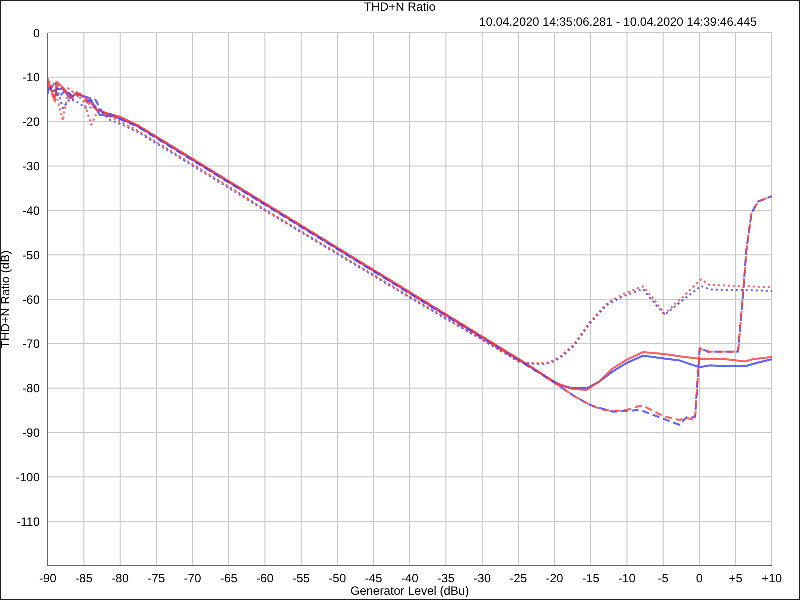  Describe the element at coordinates (519, 579) in the screenshot. I see `x-tick-label: -25` at that location.